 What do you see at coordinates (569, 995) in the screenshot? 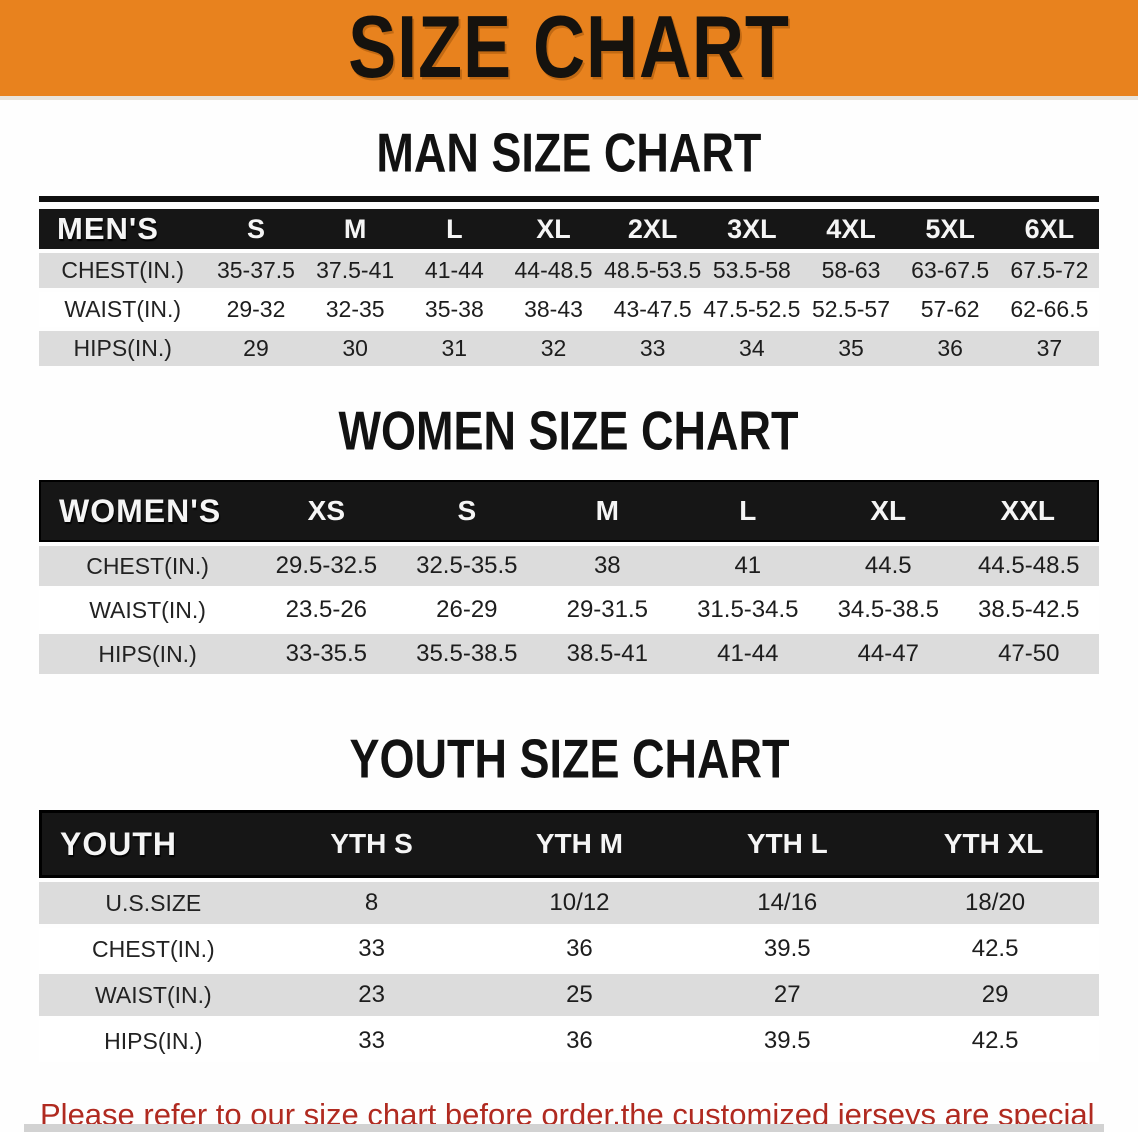
I see `youth-row-waist-in: WAIST(IN.) 23 25 27 29` at bounding box center [569, 995].